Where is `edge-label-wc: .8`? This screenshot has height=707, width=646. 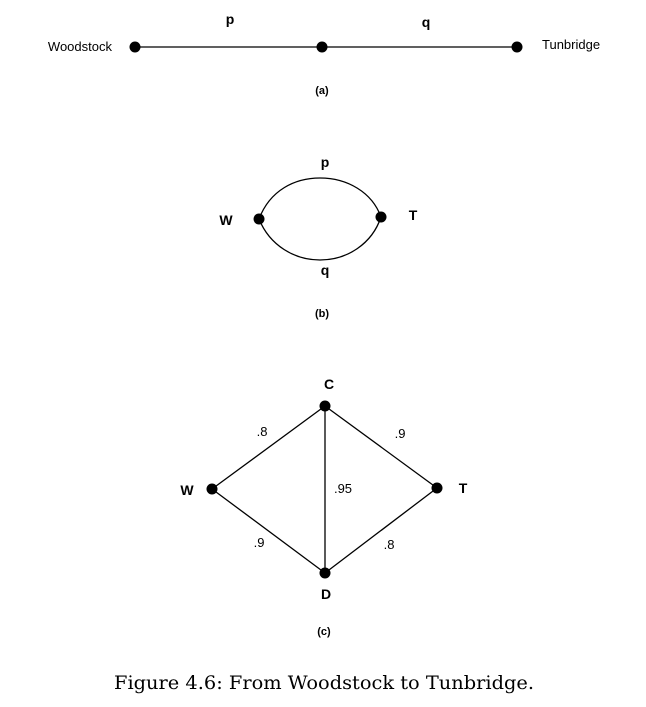
edge-label-wc: .8 is located at coordinates (262, 431).